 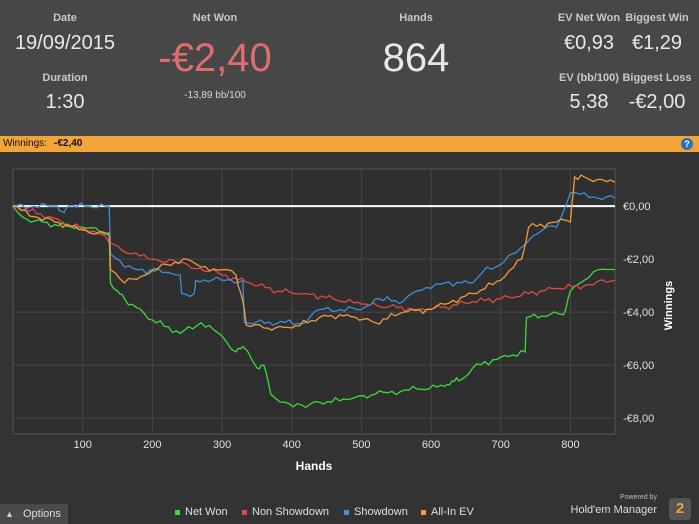 I want to click on footer, so click(x=349, y=511).